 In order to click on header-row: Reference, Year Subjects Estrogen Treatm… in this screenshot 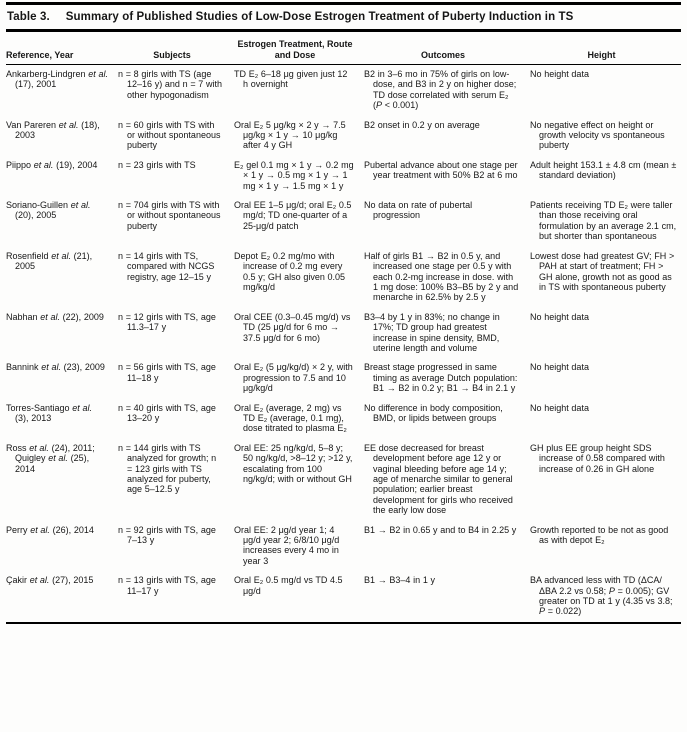, I will do `click(343, 48)`.